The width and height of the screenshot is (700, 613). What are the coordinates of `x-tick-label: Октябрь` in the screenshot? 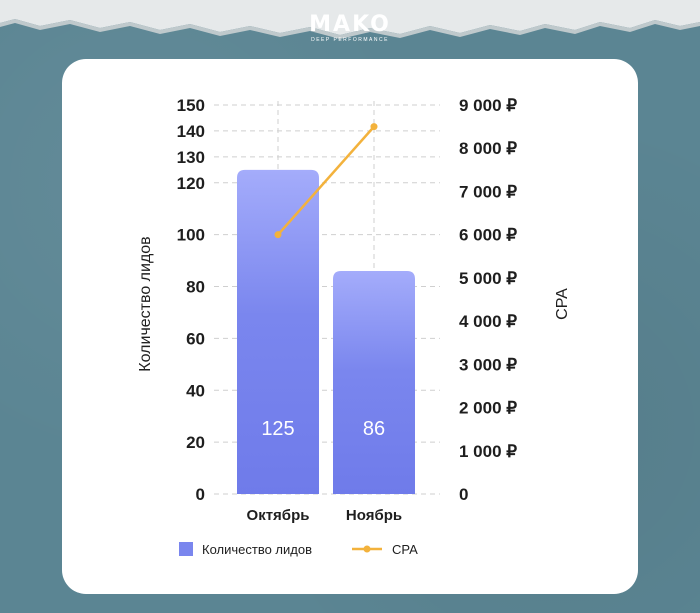 It's located at (278, 515).